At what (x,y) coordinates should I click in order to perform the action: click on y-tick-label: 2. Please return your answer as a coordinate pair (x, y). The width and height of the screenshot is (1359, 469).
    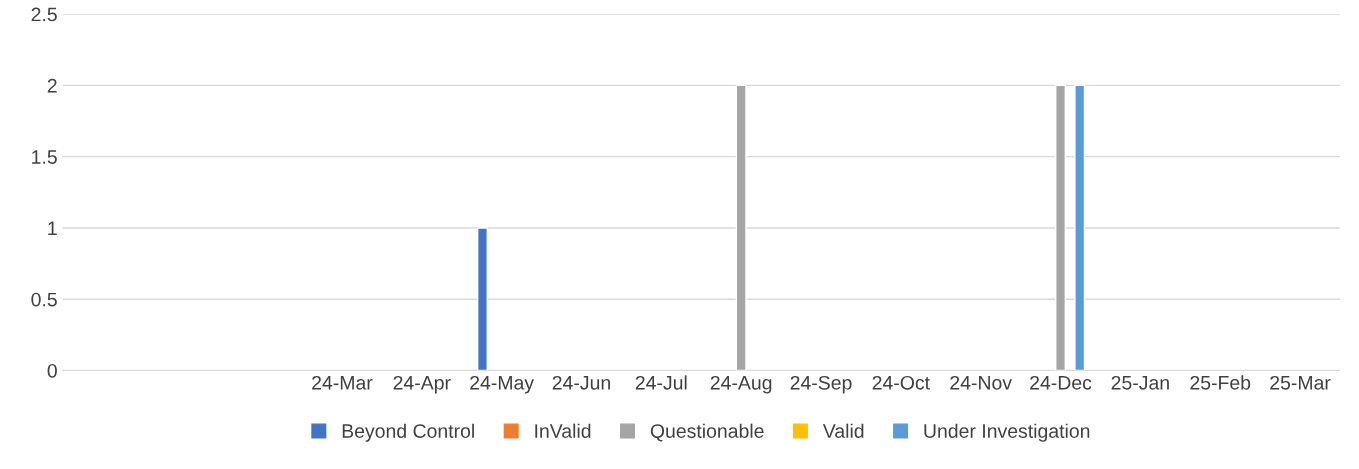
    Looking at the image, I should click on (52, 85).